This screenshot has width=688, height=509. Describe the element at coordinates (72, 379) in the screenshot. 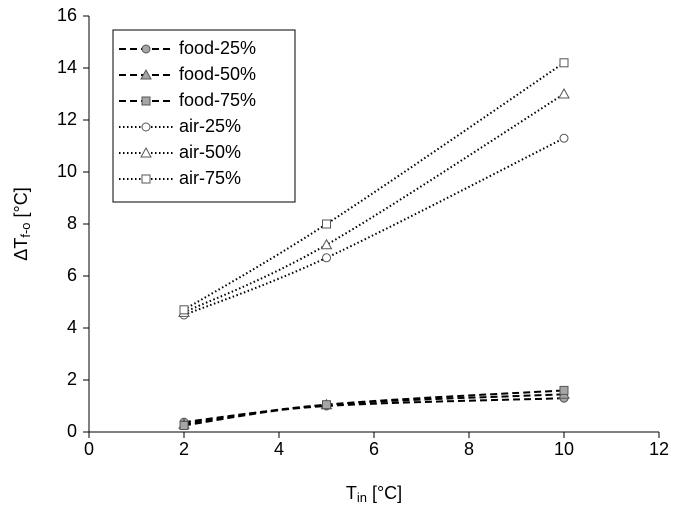

I see `y-tick-label: 2` at that location.